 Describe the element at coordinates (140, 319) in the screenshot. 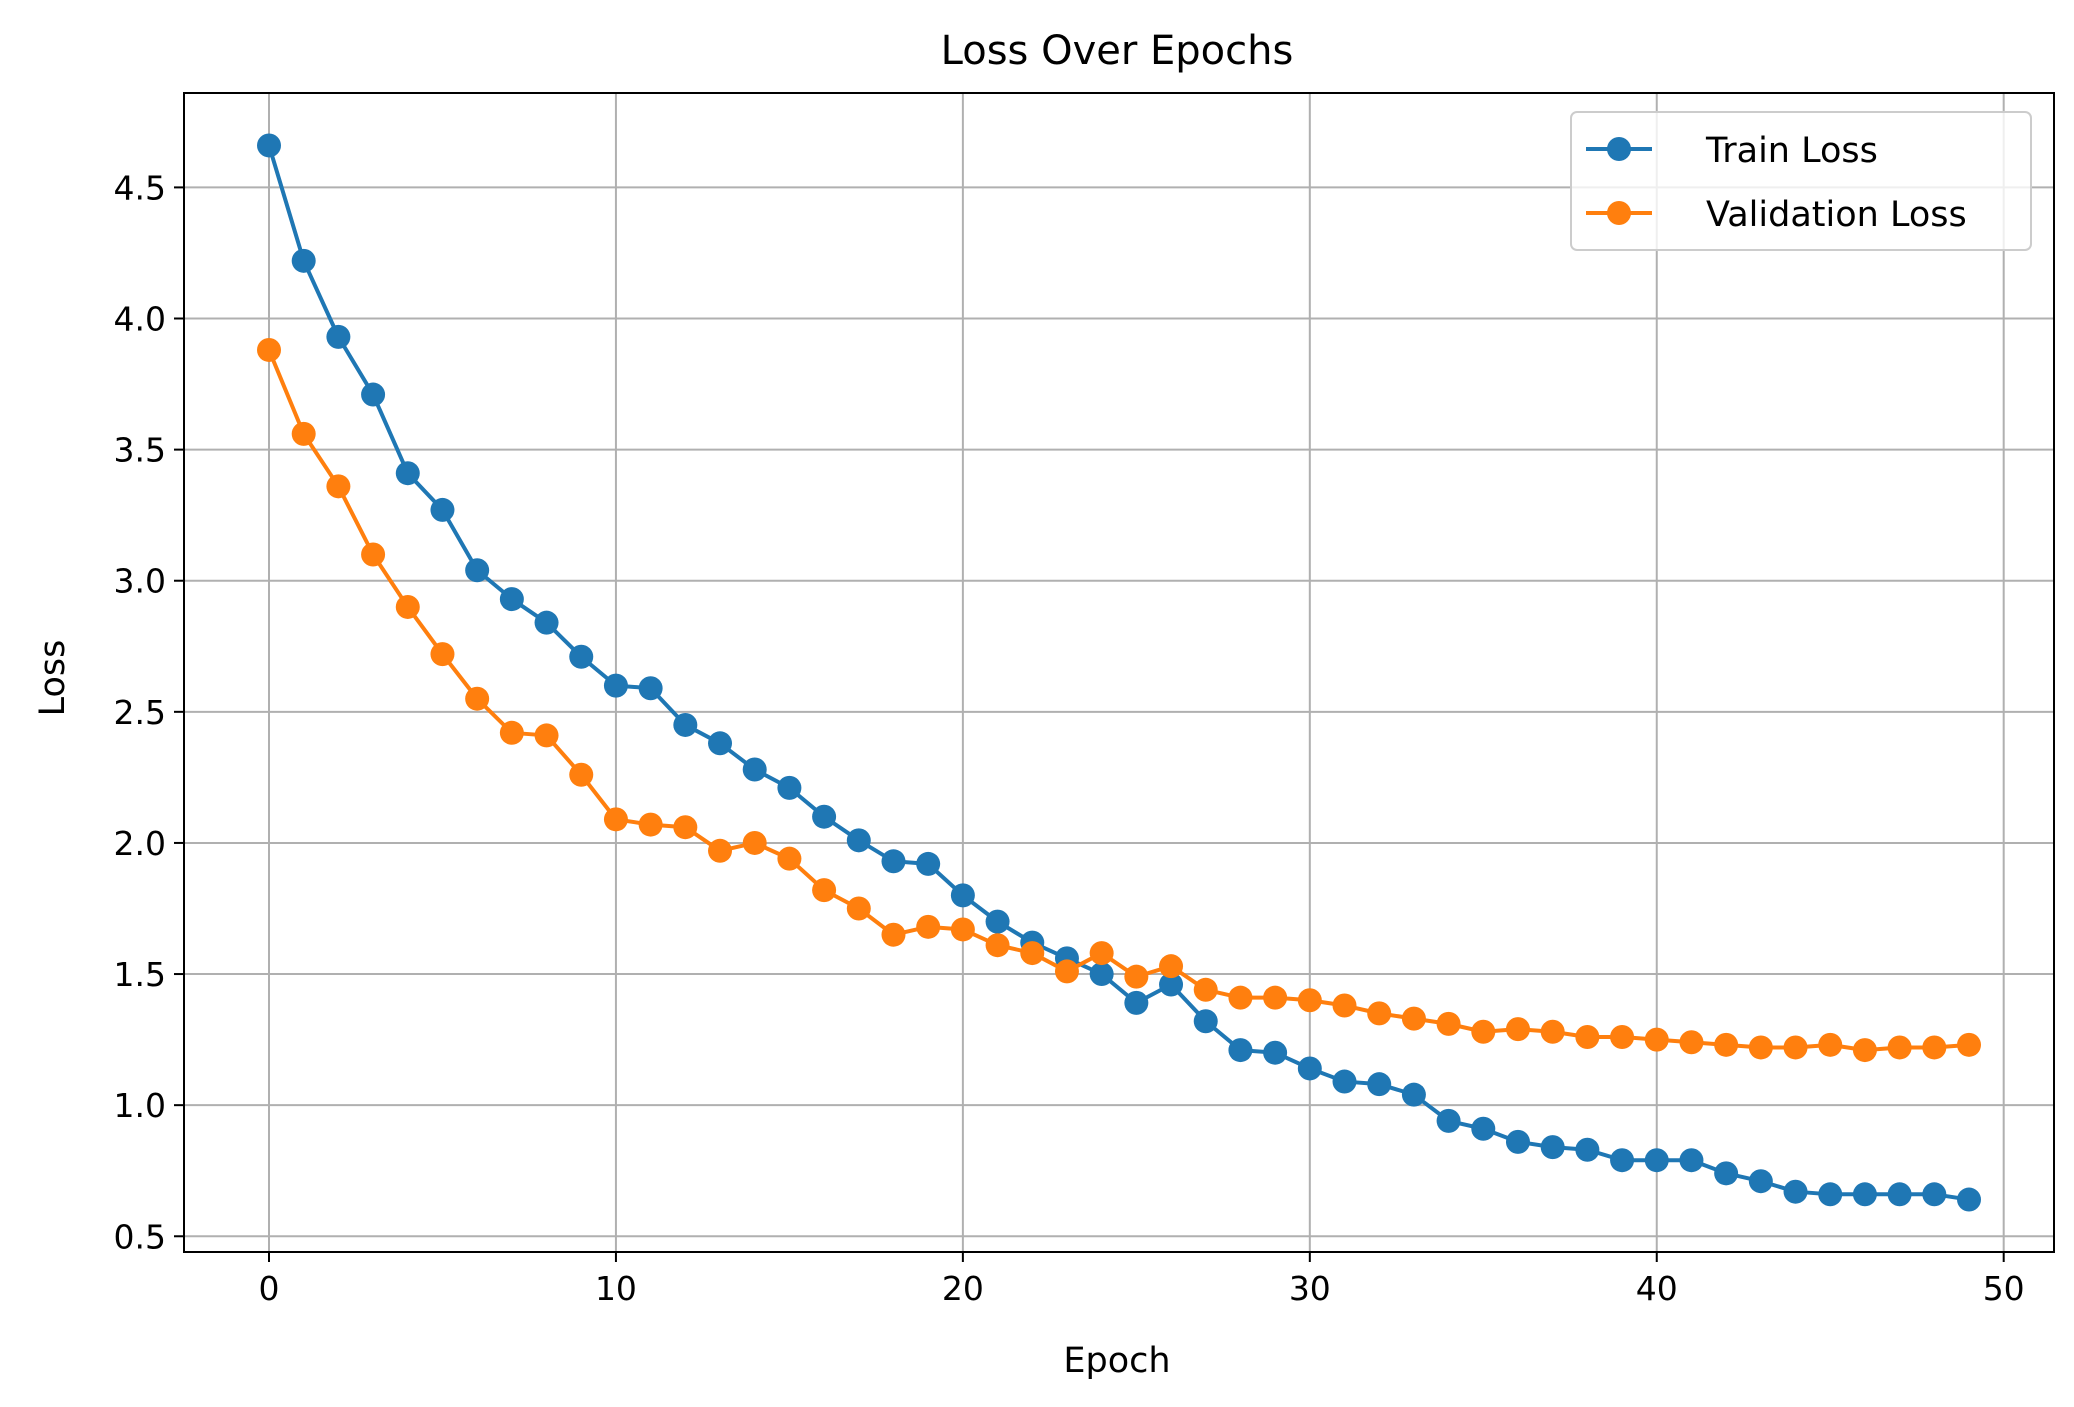

I see `y-tick-label: 4.0` at that location.